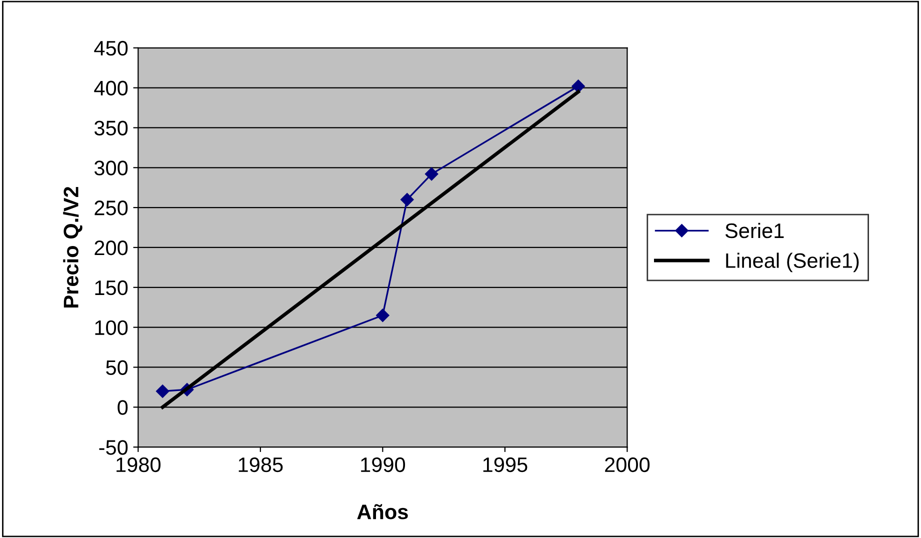 The width and height of the screenshot is (921, 538). Describe the element at coordinates (383, 464) in the screenshot. I see `x-tick-label: 1990` at that location.